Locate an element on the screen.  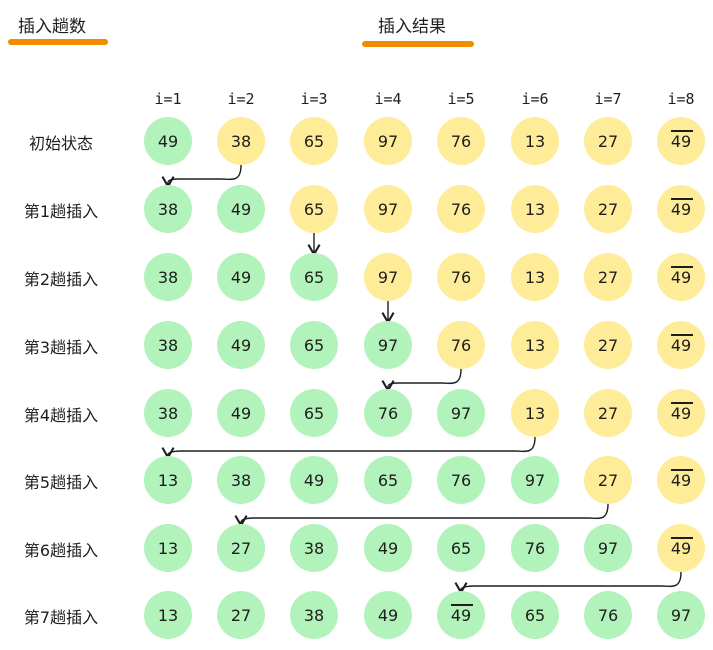
header-insert-result: 插入结果 is located at coordinates (412, 27).